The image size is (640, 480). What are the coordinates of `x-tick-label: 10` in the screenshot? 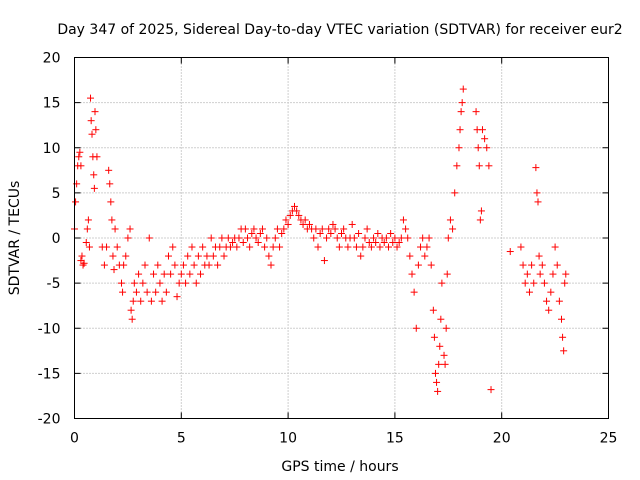 It's located at (288, 439).